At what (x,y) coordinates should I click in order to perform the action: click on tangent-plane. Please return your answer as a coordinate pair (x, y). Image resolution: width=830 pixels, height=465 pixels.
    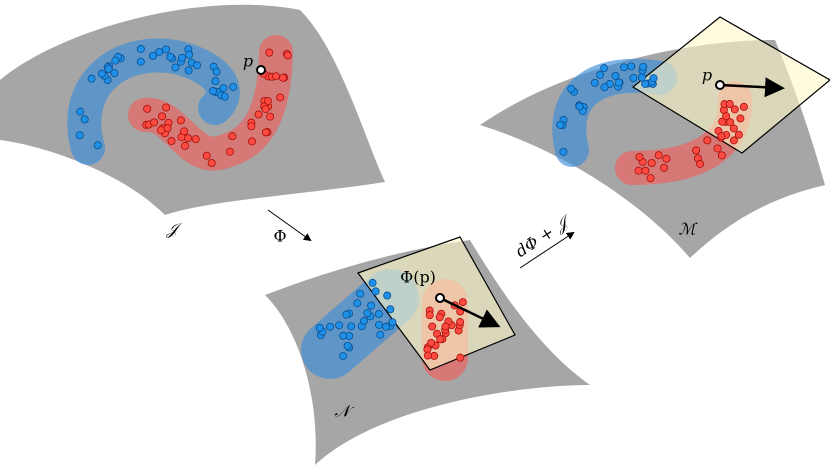
    Looking at the image, I should click on (436, 303).